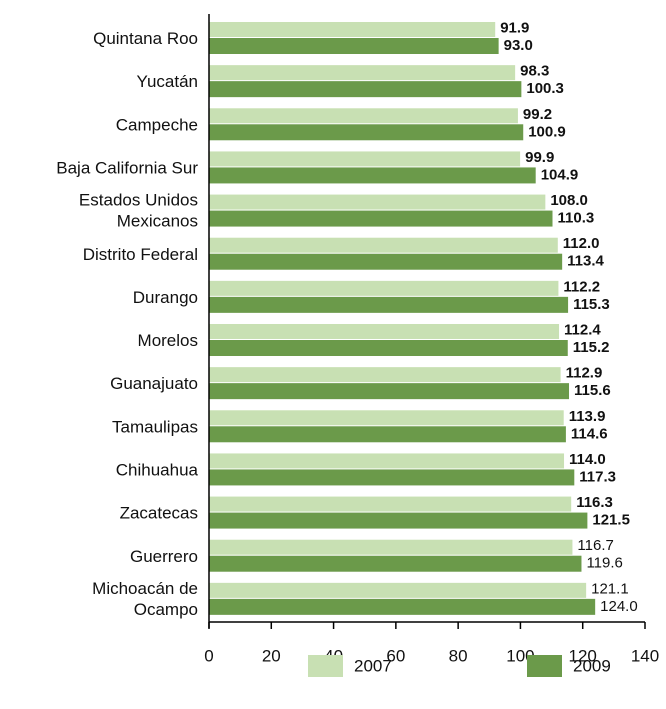 The image size is (666, 709). Describe the element at coordinates (581, 243) in the screenshot. I see `value-label: 112.0` at that location.